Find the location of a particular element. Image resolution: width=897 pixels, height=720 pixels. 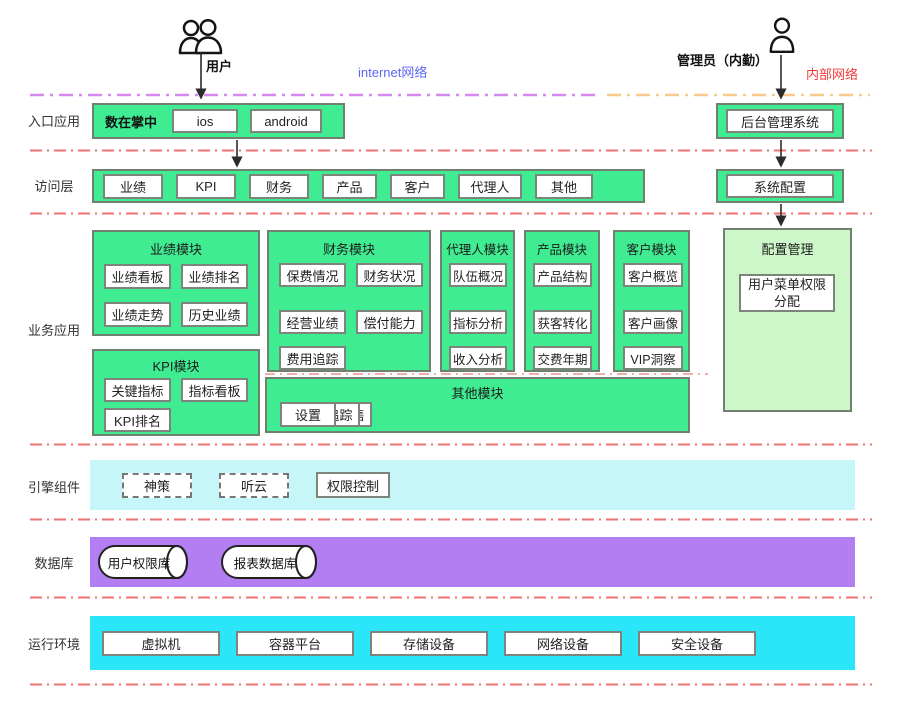

runtime-item-storage: 存储设备 is located at coordinates (429, 643).